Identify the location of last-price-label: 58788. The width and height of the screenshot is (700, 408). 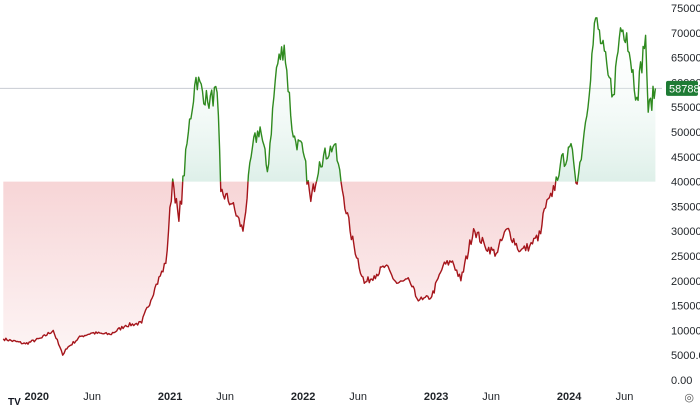
(684, 89).